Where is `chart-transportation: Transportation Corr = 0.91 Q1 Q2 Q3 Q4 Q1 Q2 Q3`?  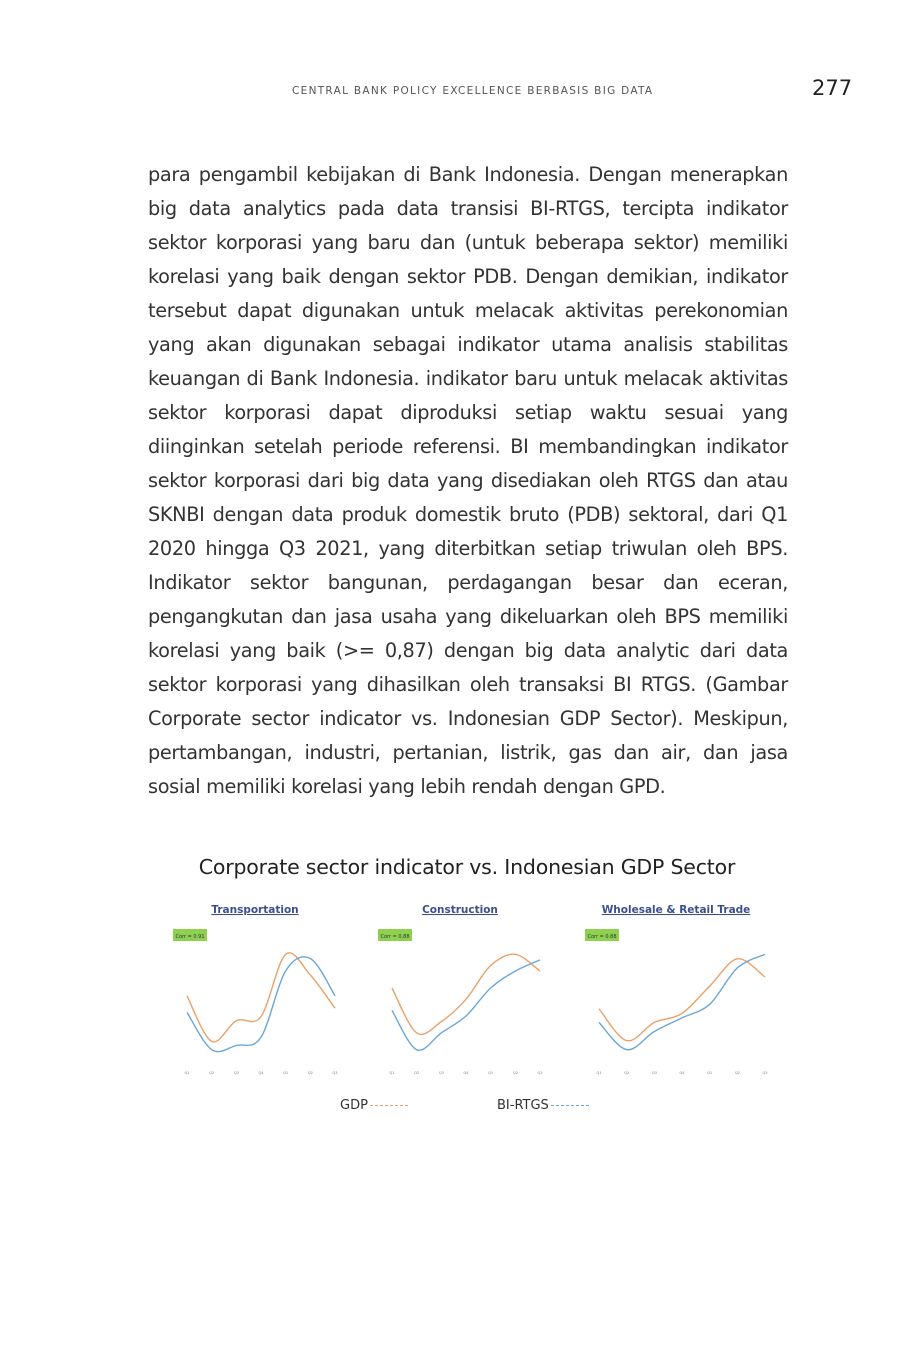
chart-transportation: Transportation Corr = 0.91 Q1 Q2 Q3 Q4 Q1 Q2 Q3 is located at coordinates (255, 989).